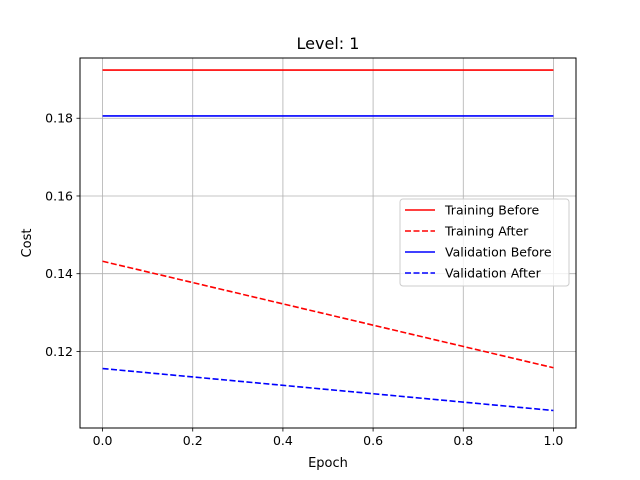  I want to click on x-tick-label: 0.2, so click(193, 440).